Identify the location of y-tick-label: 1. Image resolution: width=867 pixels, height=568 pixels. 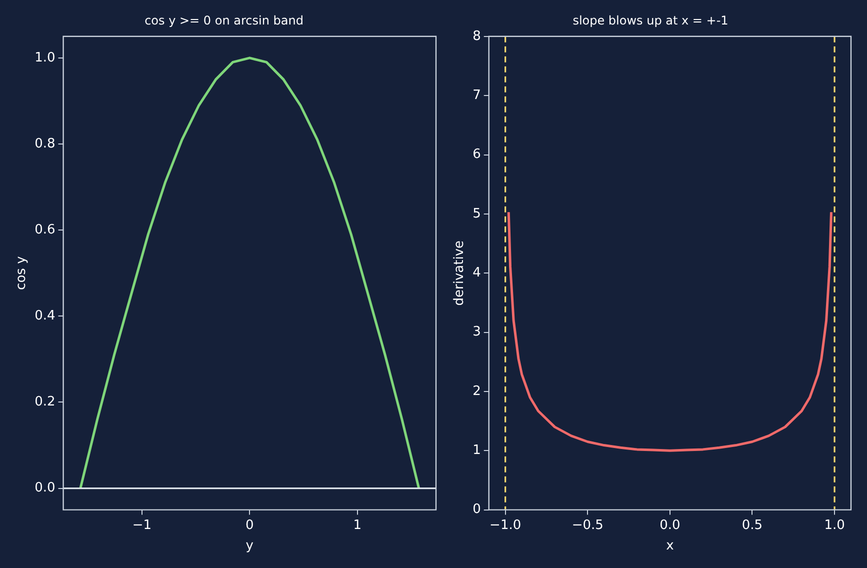
(476, 450).